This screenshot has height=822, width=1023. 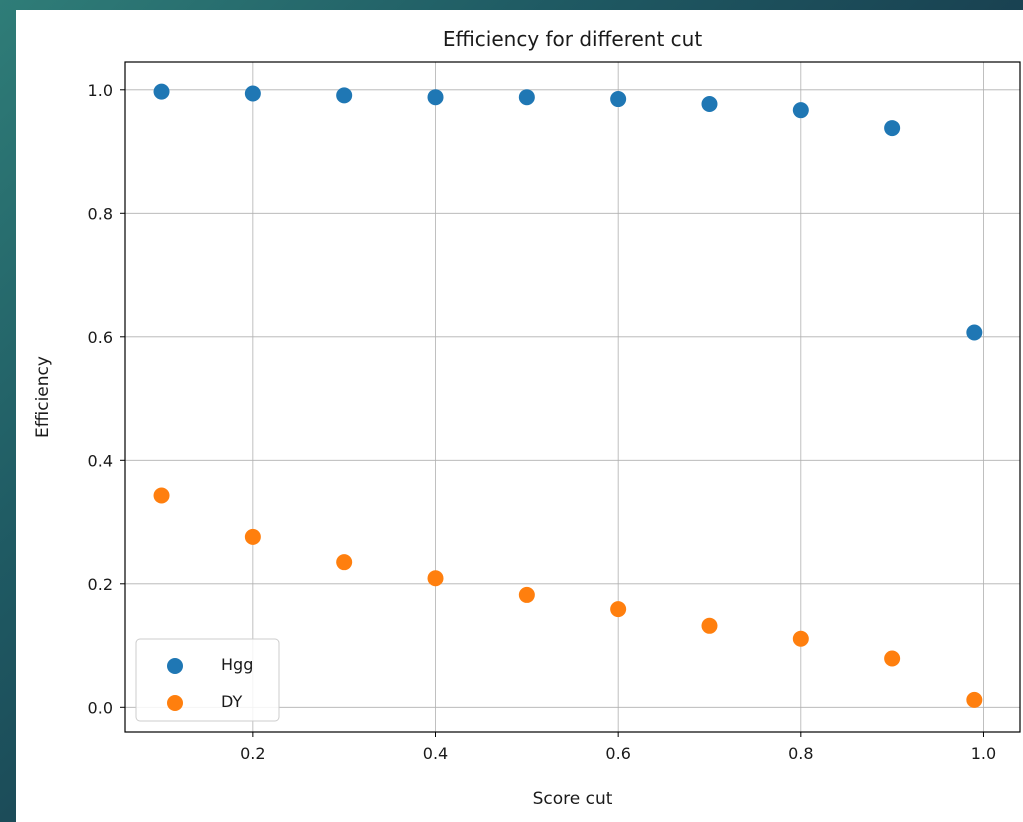 What do you see at coordinates (237, 664) in the screenshot?
I see `legend-label-hgg: Hgg` at bounding box center [237, 664].